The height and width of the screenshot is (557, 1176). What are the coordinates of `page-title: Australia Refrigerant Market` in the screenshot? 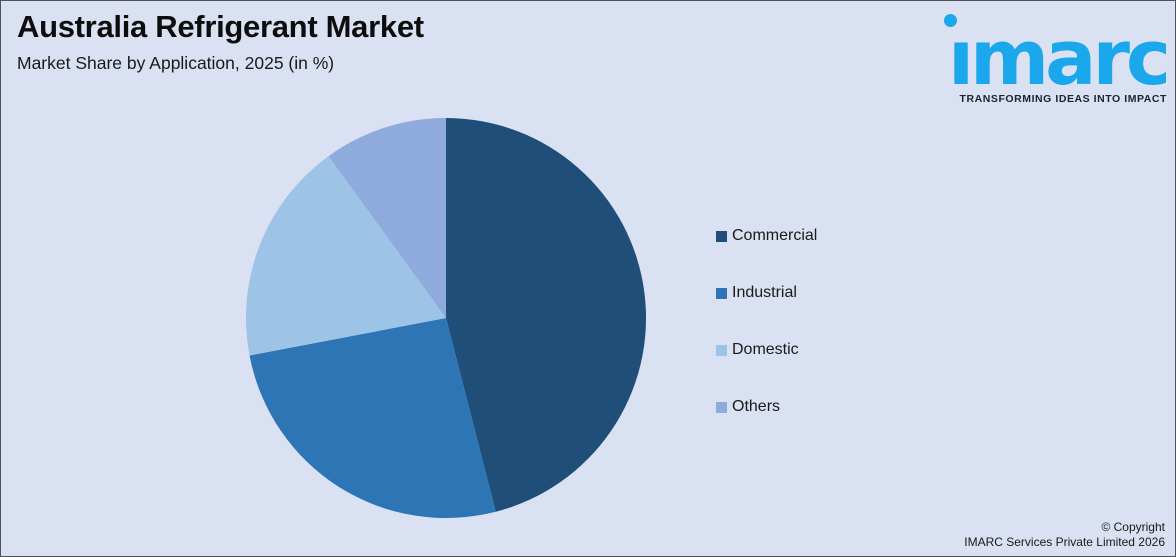 It's located at (220, 26).